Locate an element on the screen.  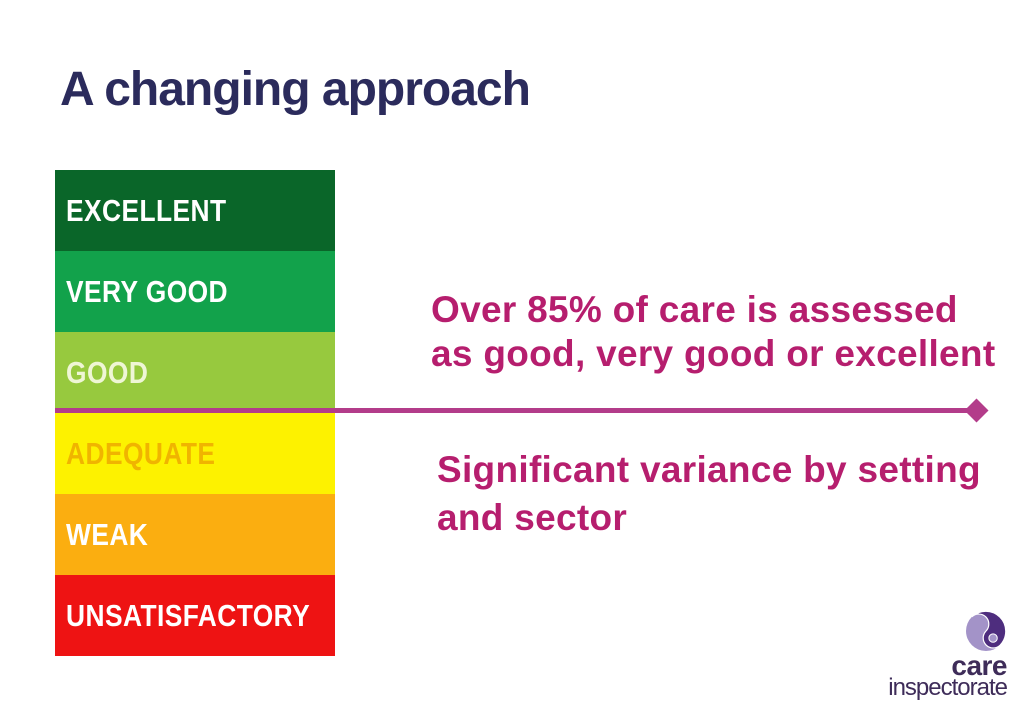
scale-band-label: ADEQUATE is located at coordinates (141, 453).